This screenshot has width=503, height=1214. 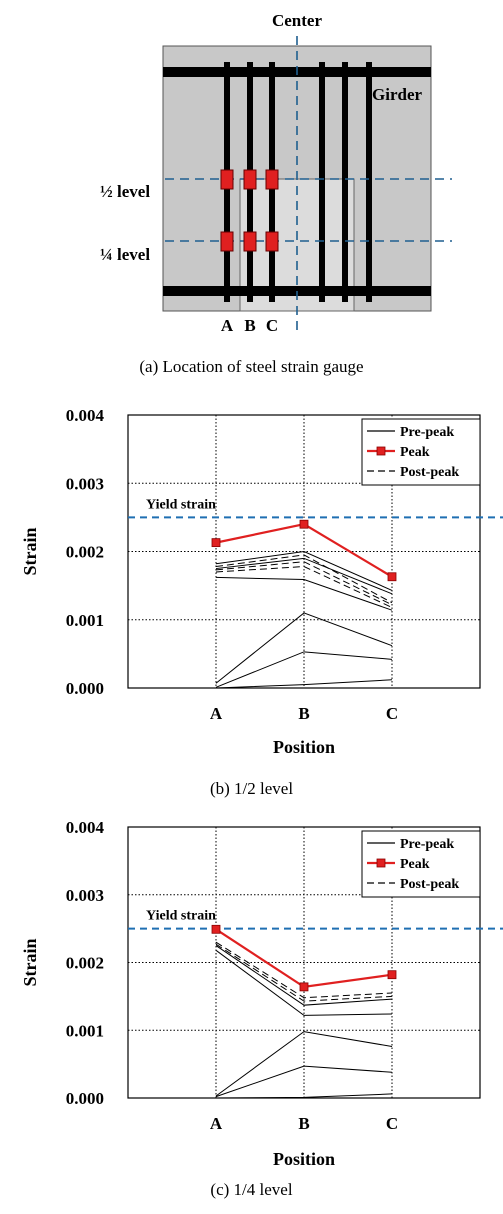 I want to click on quarter-level-label: ¼ level, so click(x=125, y=254).